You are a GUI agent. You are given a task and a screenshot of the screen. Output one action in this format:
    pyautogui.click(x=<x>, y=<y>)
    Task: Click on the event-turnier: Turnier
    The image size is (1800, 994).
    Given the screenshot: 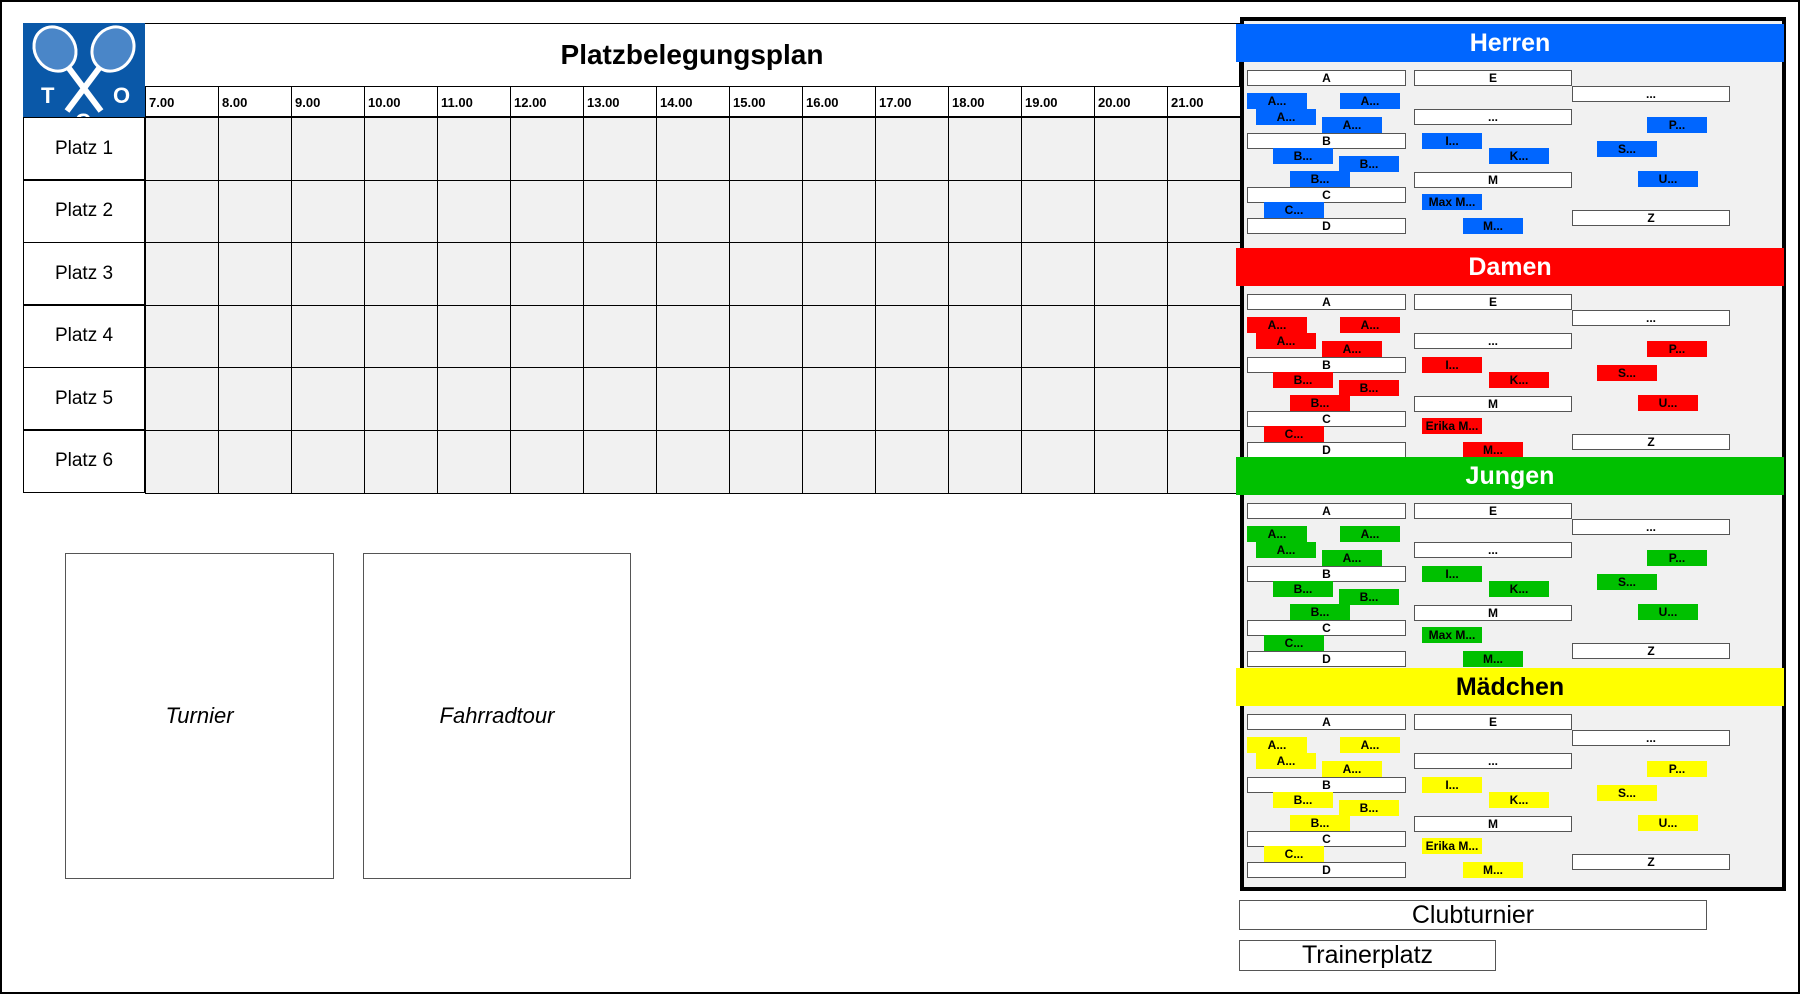 What is the action you would take?
    pyautogui.click(x=199, y=716)
    